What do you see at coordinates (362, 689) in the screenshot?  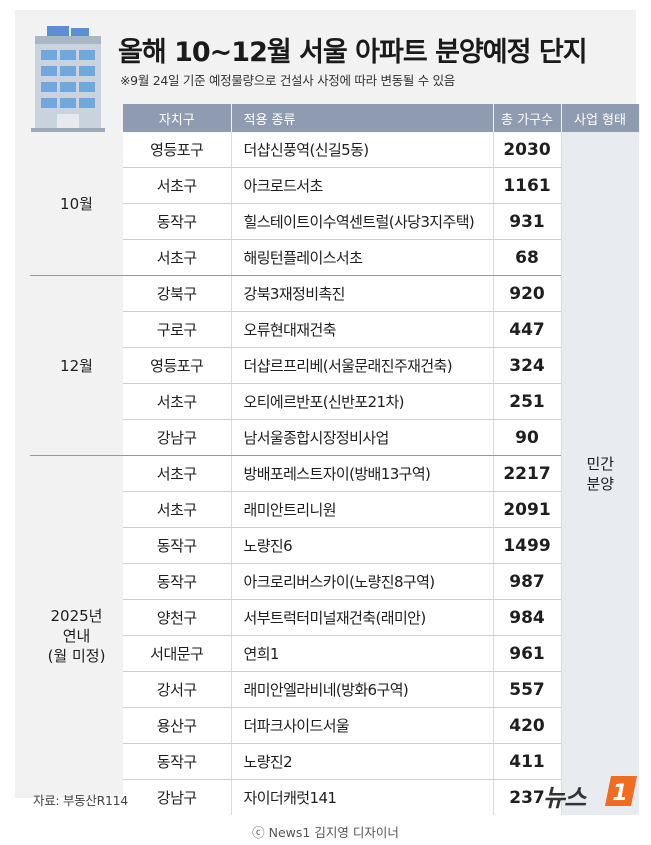 I see `complex-name-cell: 래미안엘라비네(방화6구역)` at bounding box center [362, 689].